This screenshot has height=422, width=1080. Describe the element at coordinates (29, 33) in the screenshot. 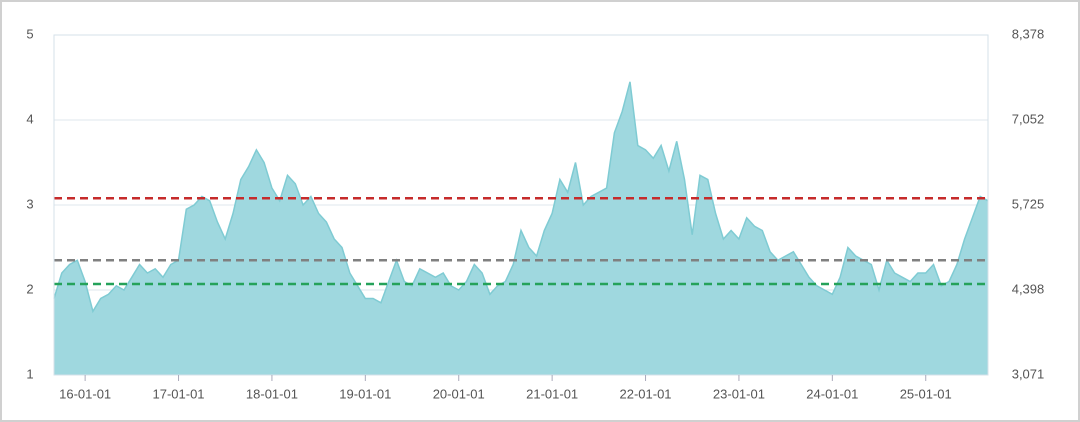

I see `y-tick-label: 5` at that location.